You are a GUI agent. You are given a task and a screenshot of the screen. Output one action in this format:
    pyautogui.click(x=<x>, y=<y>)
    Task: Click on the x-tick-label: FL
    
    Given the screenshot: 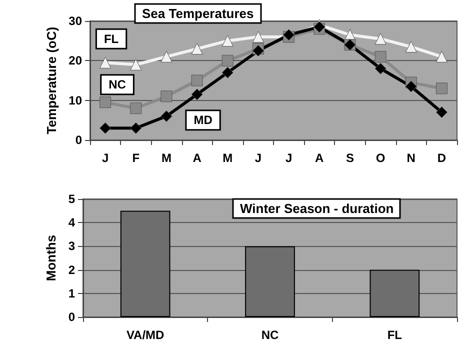 What is the action you would take?
    pyautogui.click(x=394, y=335)
    